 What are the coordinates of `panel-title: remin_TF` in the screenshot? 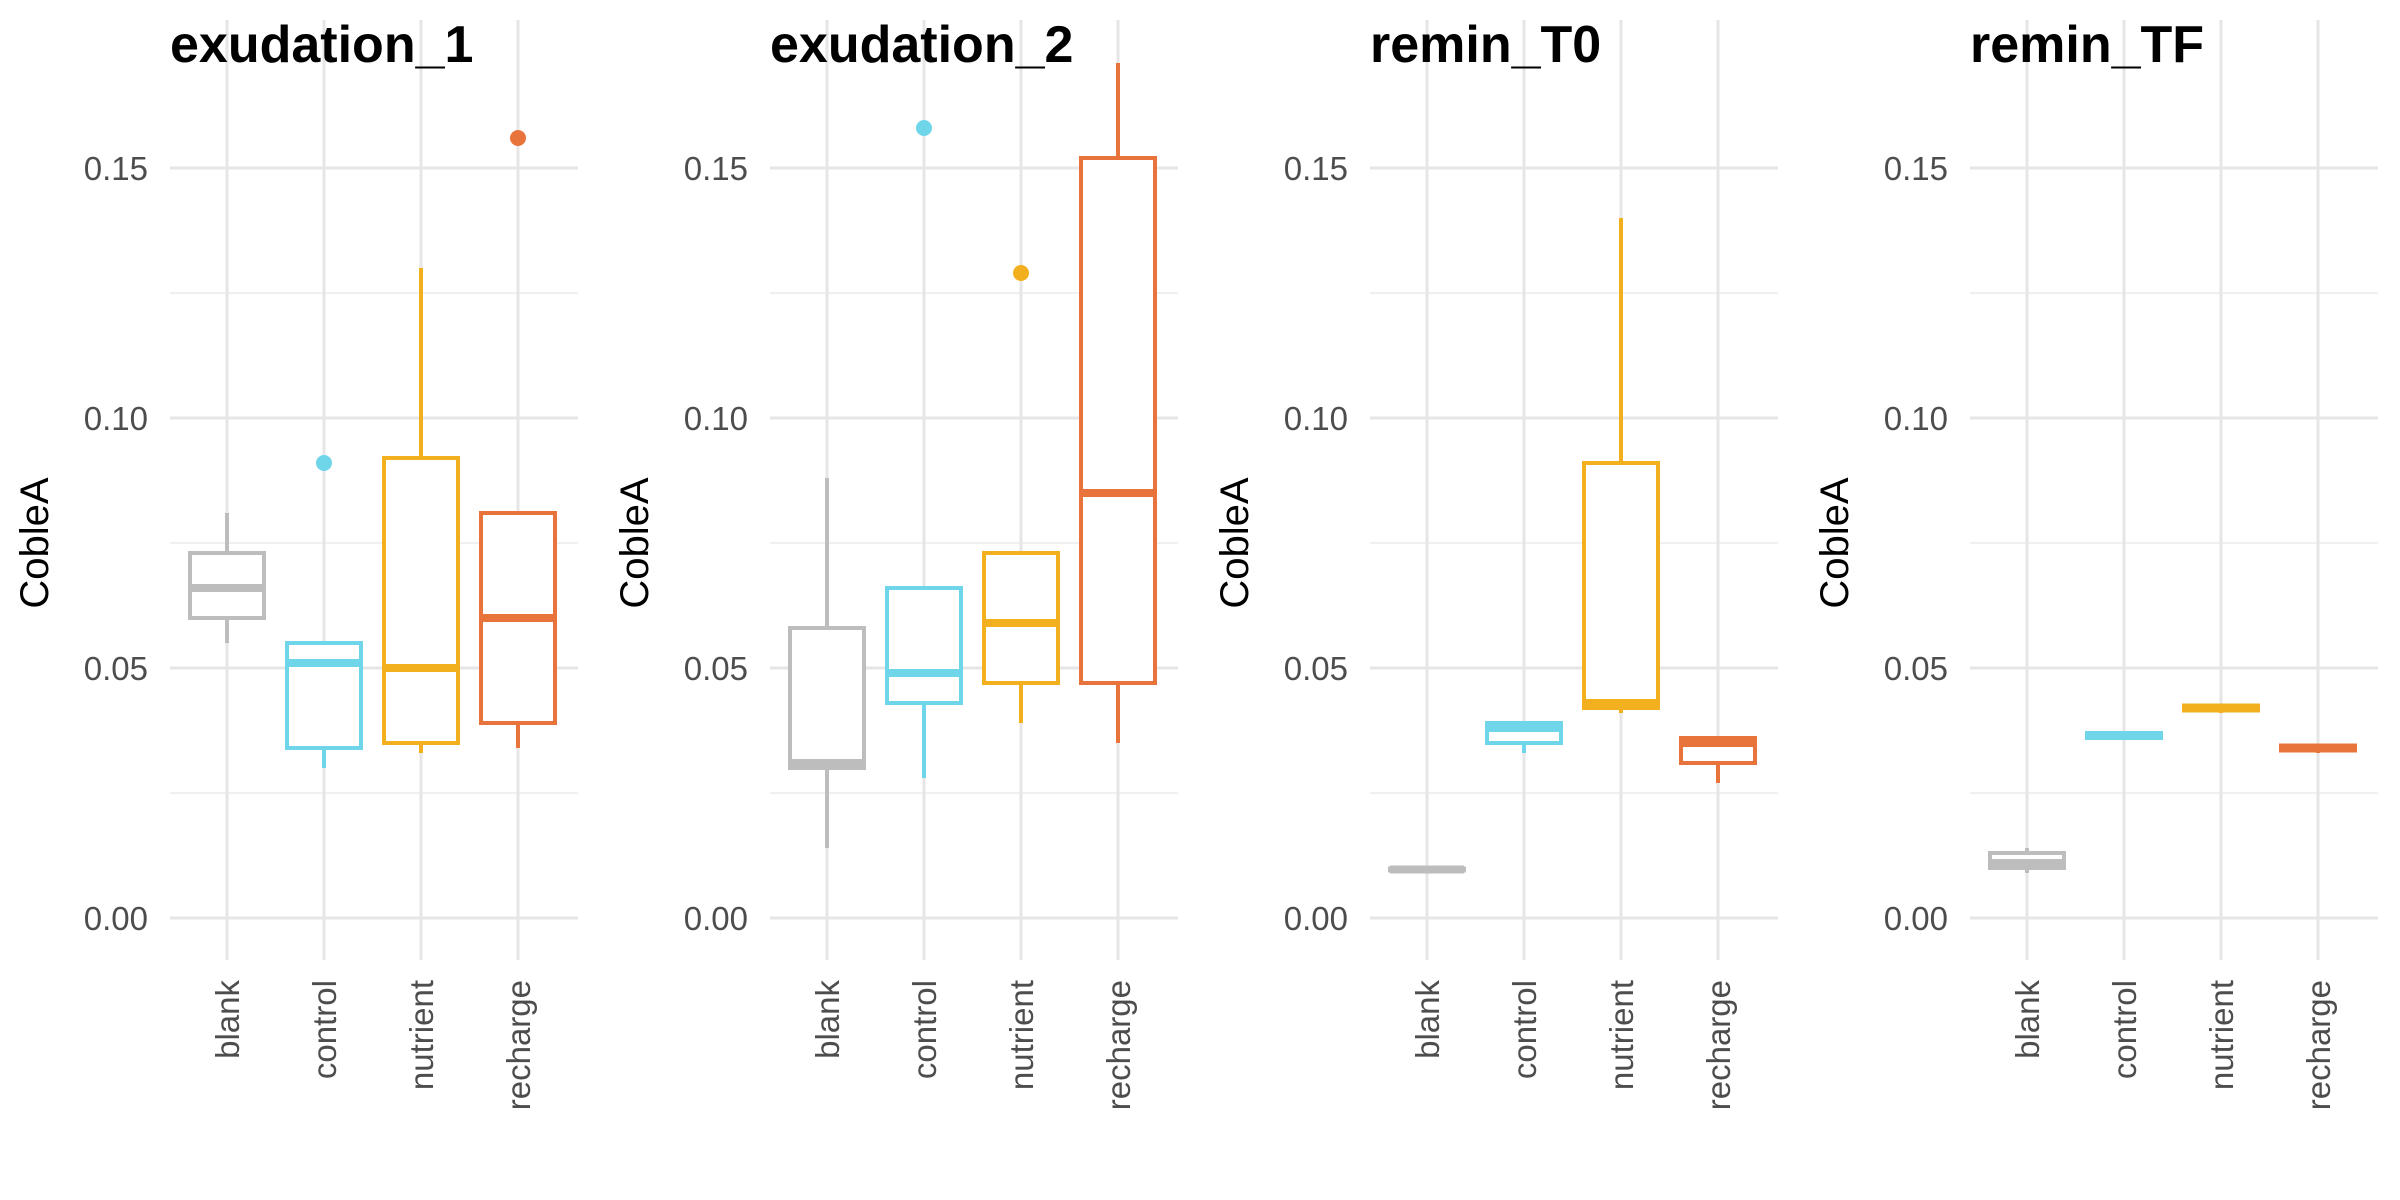 It's located at (2087, 45).